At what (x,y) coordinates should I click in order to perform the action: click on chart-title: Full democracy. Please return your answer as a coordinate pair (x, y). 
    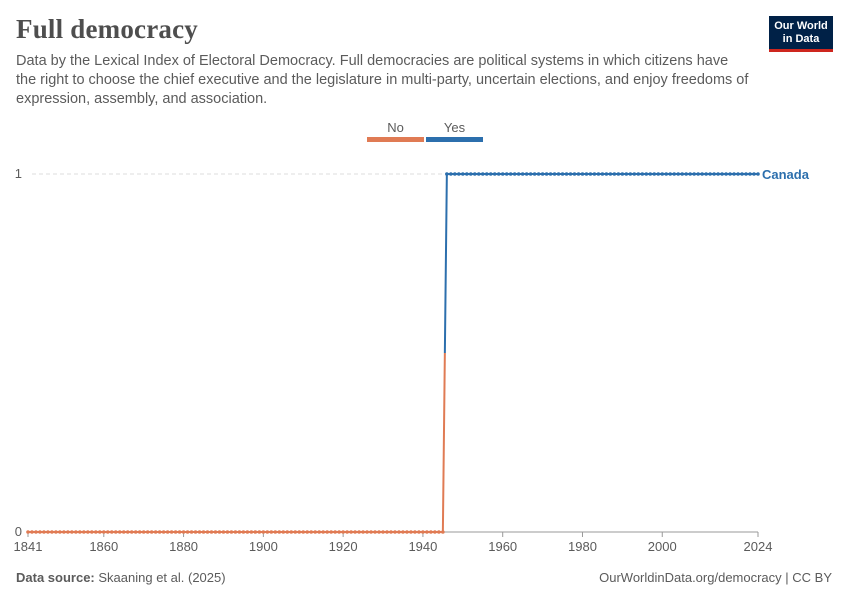
    Looking at the image, I should click on (107, 29).